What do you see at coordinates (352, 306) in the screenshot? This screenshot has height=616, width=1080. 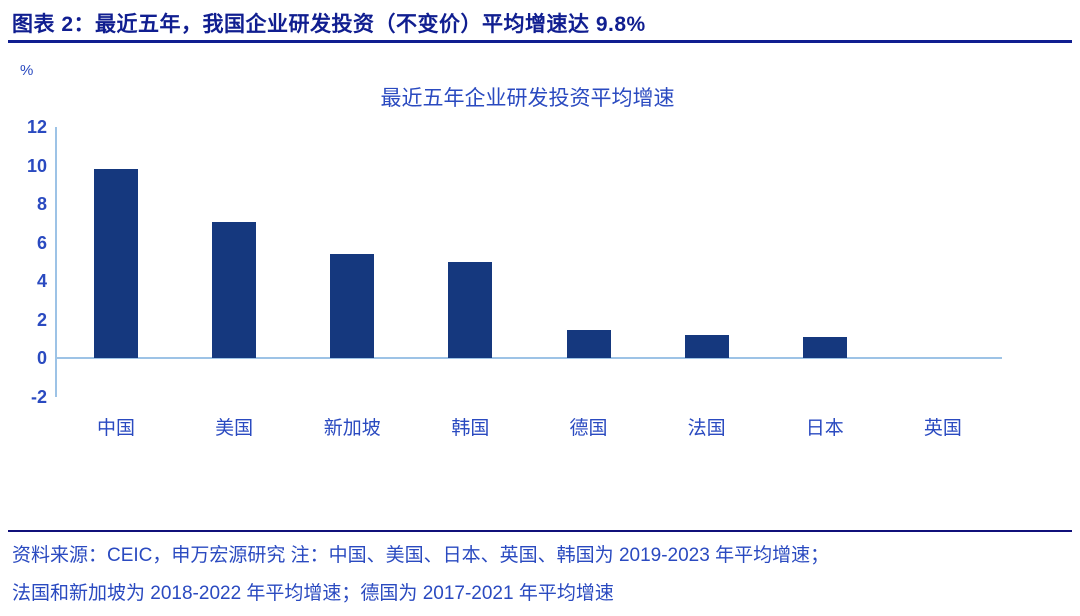 I see `bar-新加坡` at bounding box center [352, 306].